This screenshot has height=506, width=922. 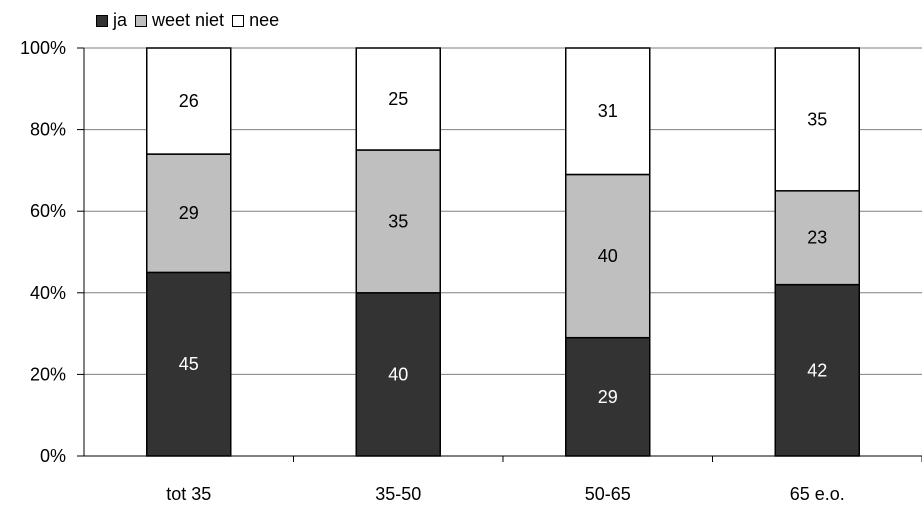 What do you see at coordinates (120, 20) in the screenshot?
I see `legend-label-ja: ja` at bounding box center [120, 20].